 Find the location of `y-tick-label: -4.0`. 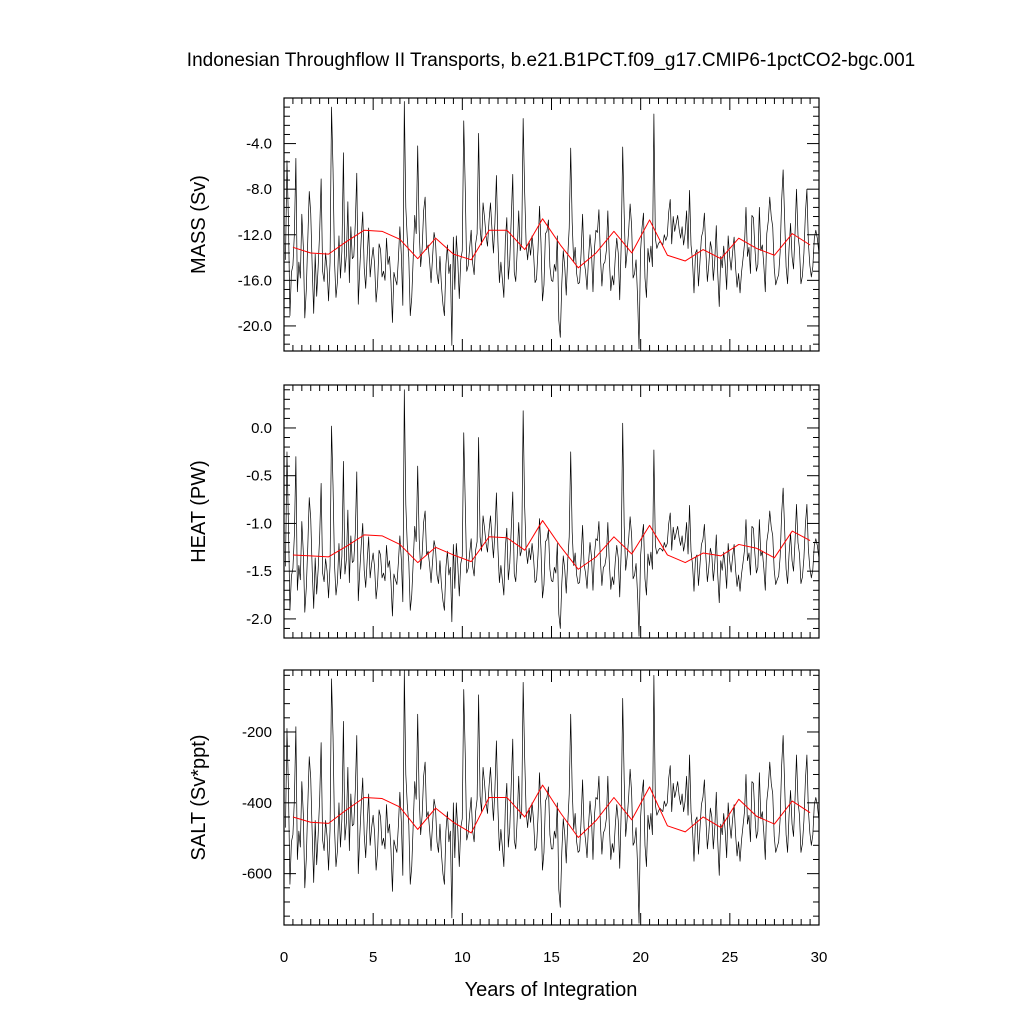

y-tick-label: -4.0 is located at coordinates (259, 144).